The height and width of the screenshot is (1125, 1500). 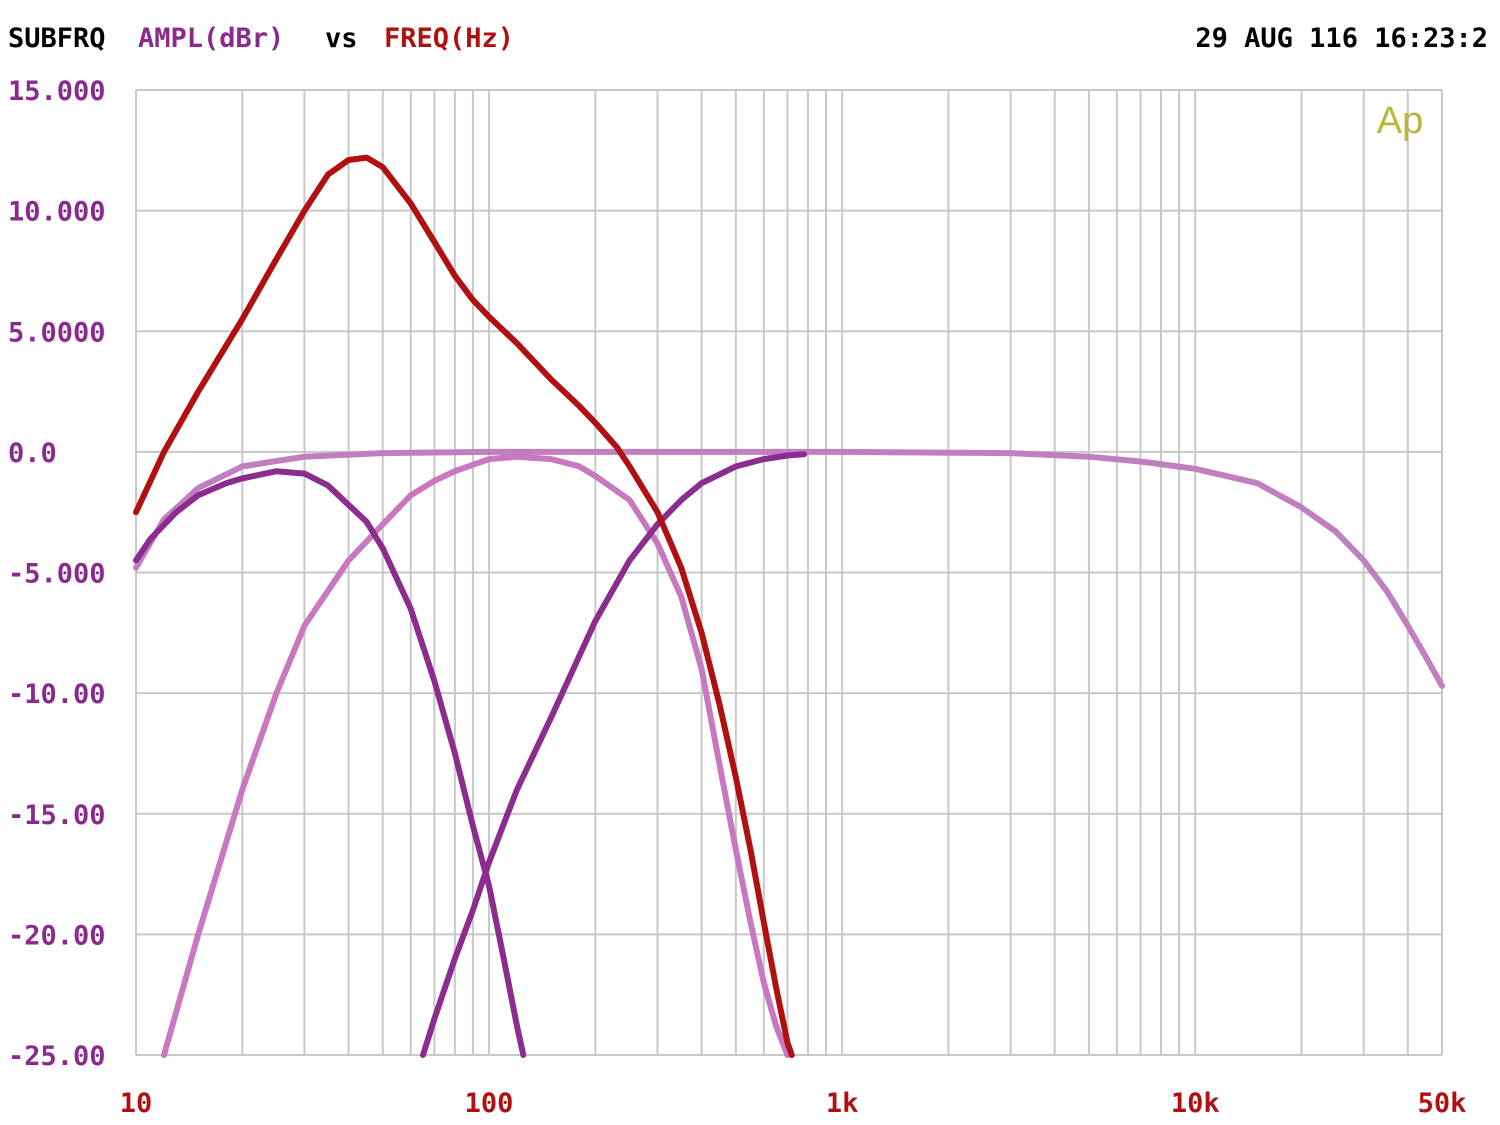 What do you see at coordinates (57, 38) in the screenshot?
I see `chart-title-prefix: SUBFRQ` at bounding box center [57, 38].